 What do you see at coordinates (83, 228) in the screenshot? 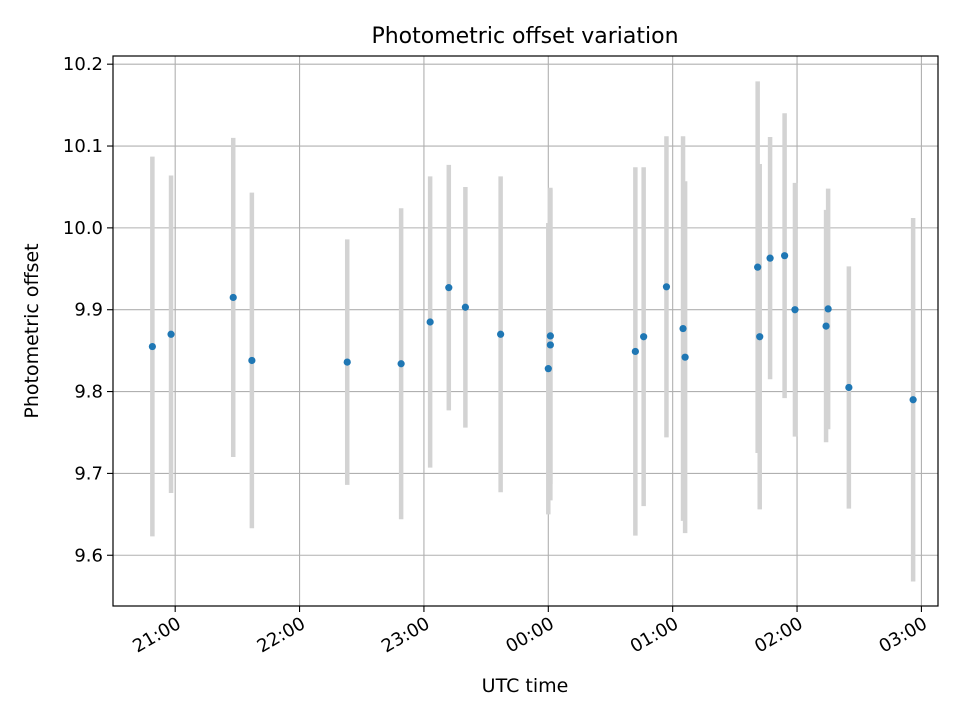
I see `y-tick-label: 10.0` at bounding box center [83, 228].